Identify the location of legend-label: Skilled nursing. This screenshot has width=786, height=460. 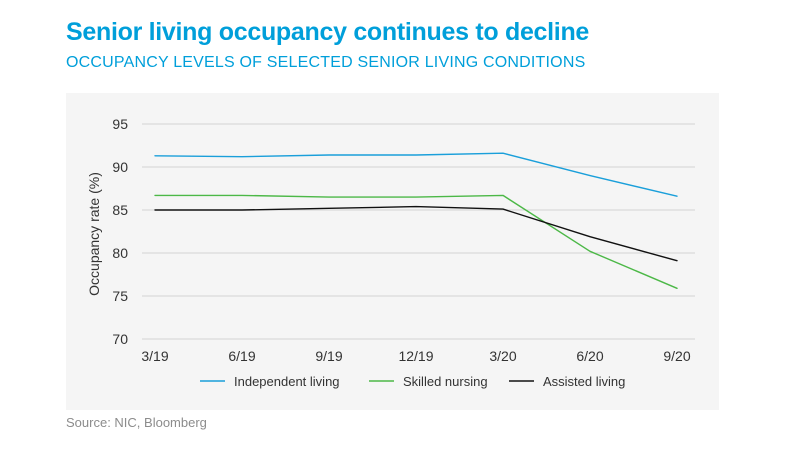
(445, 381).